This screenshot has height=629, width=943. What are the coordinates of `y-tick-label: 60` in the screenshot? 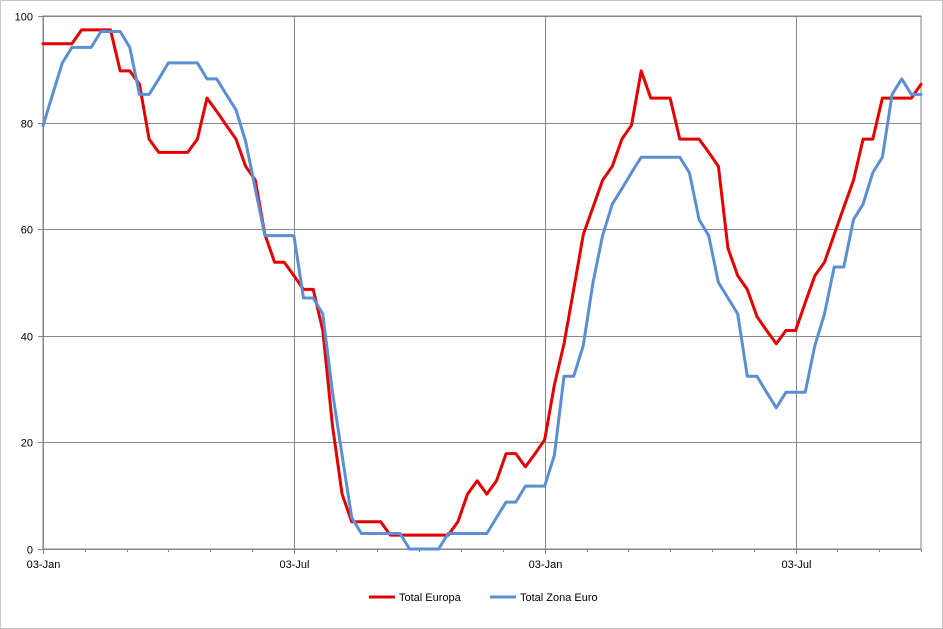 It's located at (27, 231).